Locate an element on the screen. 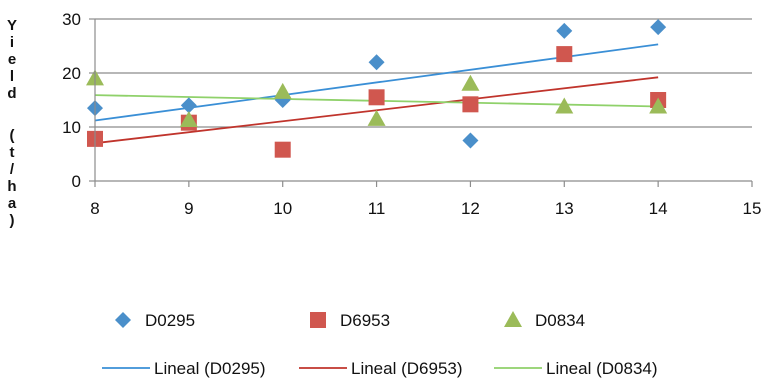 Image resolution: width=764 pixels, height=378 pixels. x-tick-label: 12 is located at coordinates (470, 208).